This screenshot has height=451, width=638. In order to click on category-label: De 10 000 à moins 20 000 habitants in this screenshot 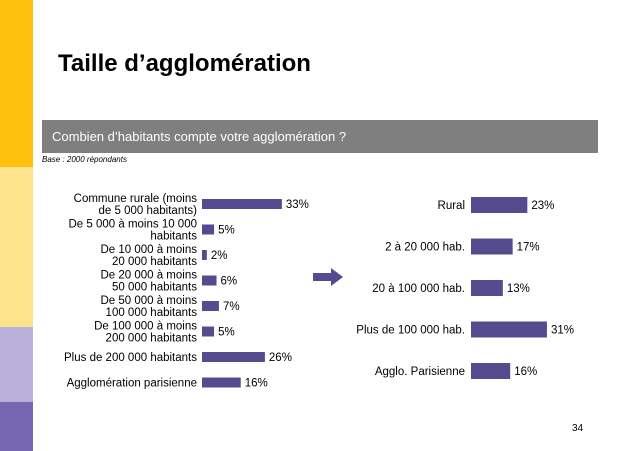, I will do `click(148, 256)`.